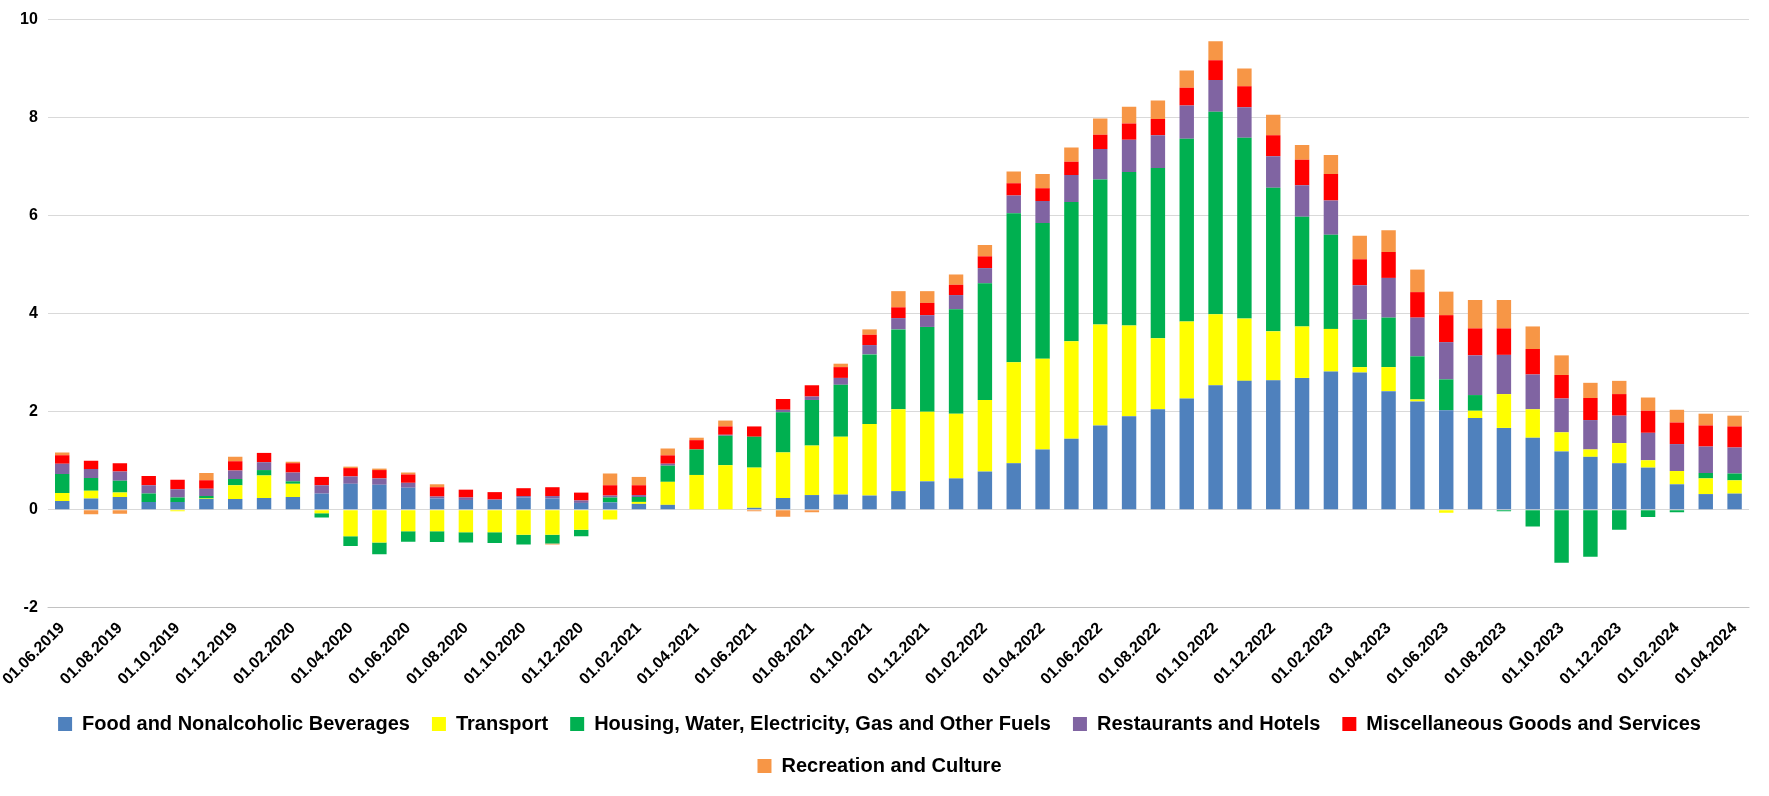  I want to click on y-tick-label: 8, so click(33, 117).